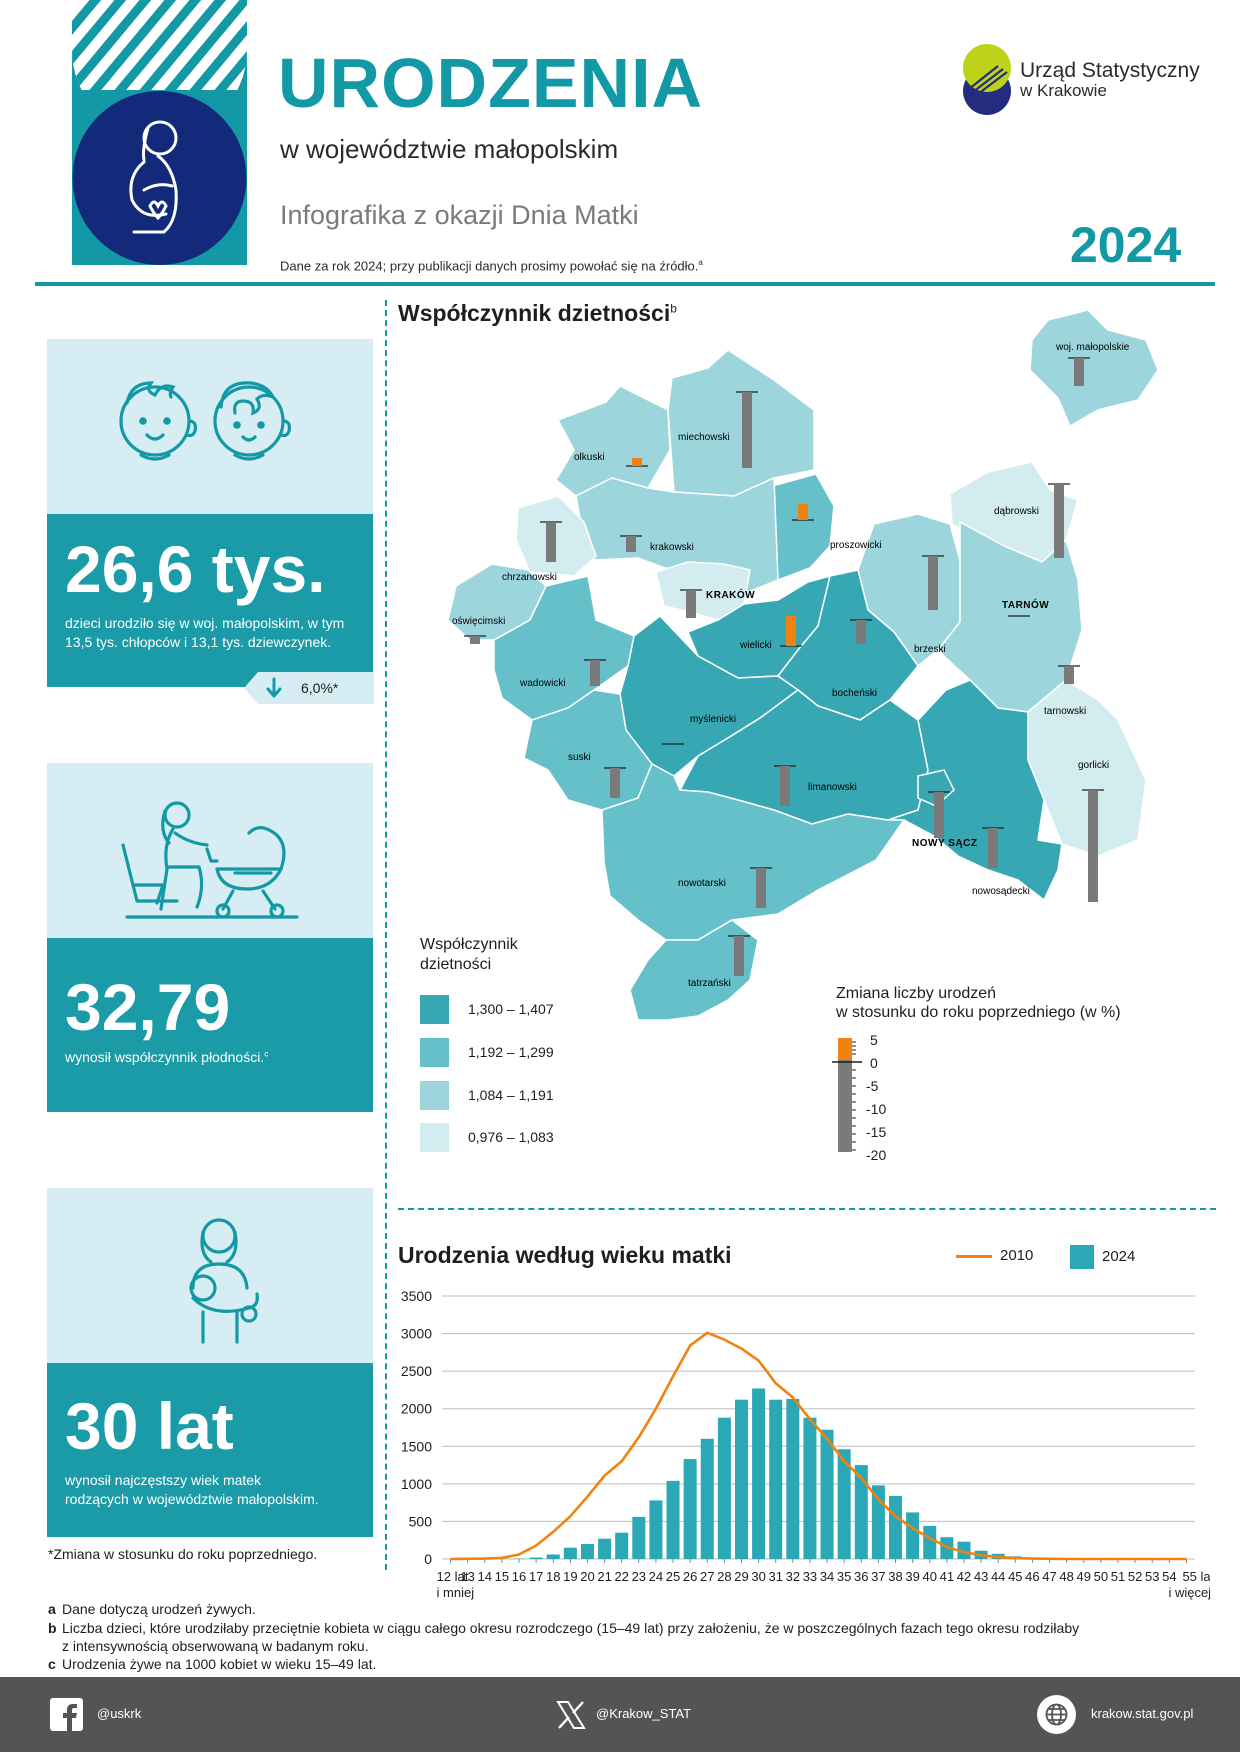 The height and width of the screenshot is (1752, 1240). Describe the element at coordinates (1079, 371) in the screenshot. I see `change-bar-inset` at that location.